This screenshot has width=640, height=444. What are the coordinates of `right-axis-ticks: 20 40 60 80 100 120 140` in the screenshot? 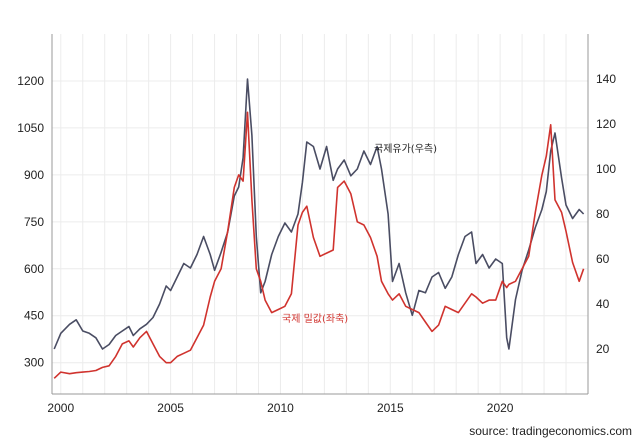 It's located at (606, 214).